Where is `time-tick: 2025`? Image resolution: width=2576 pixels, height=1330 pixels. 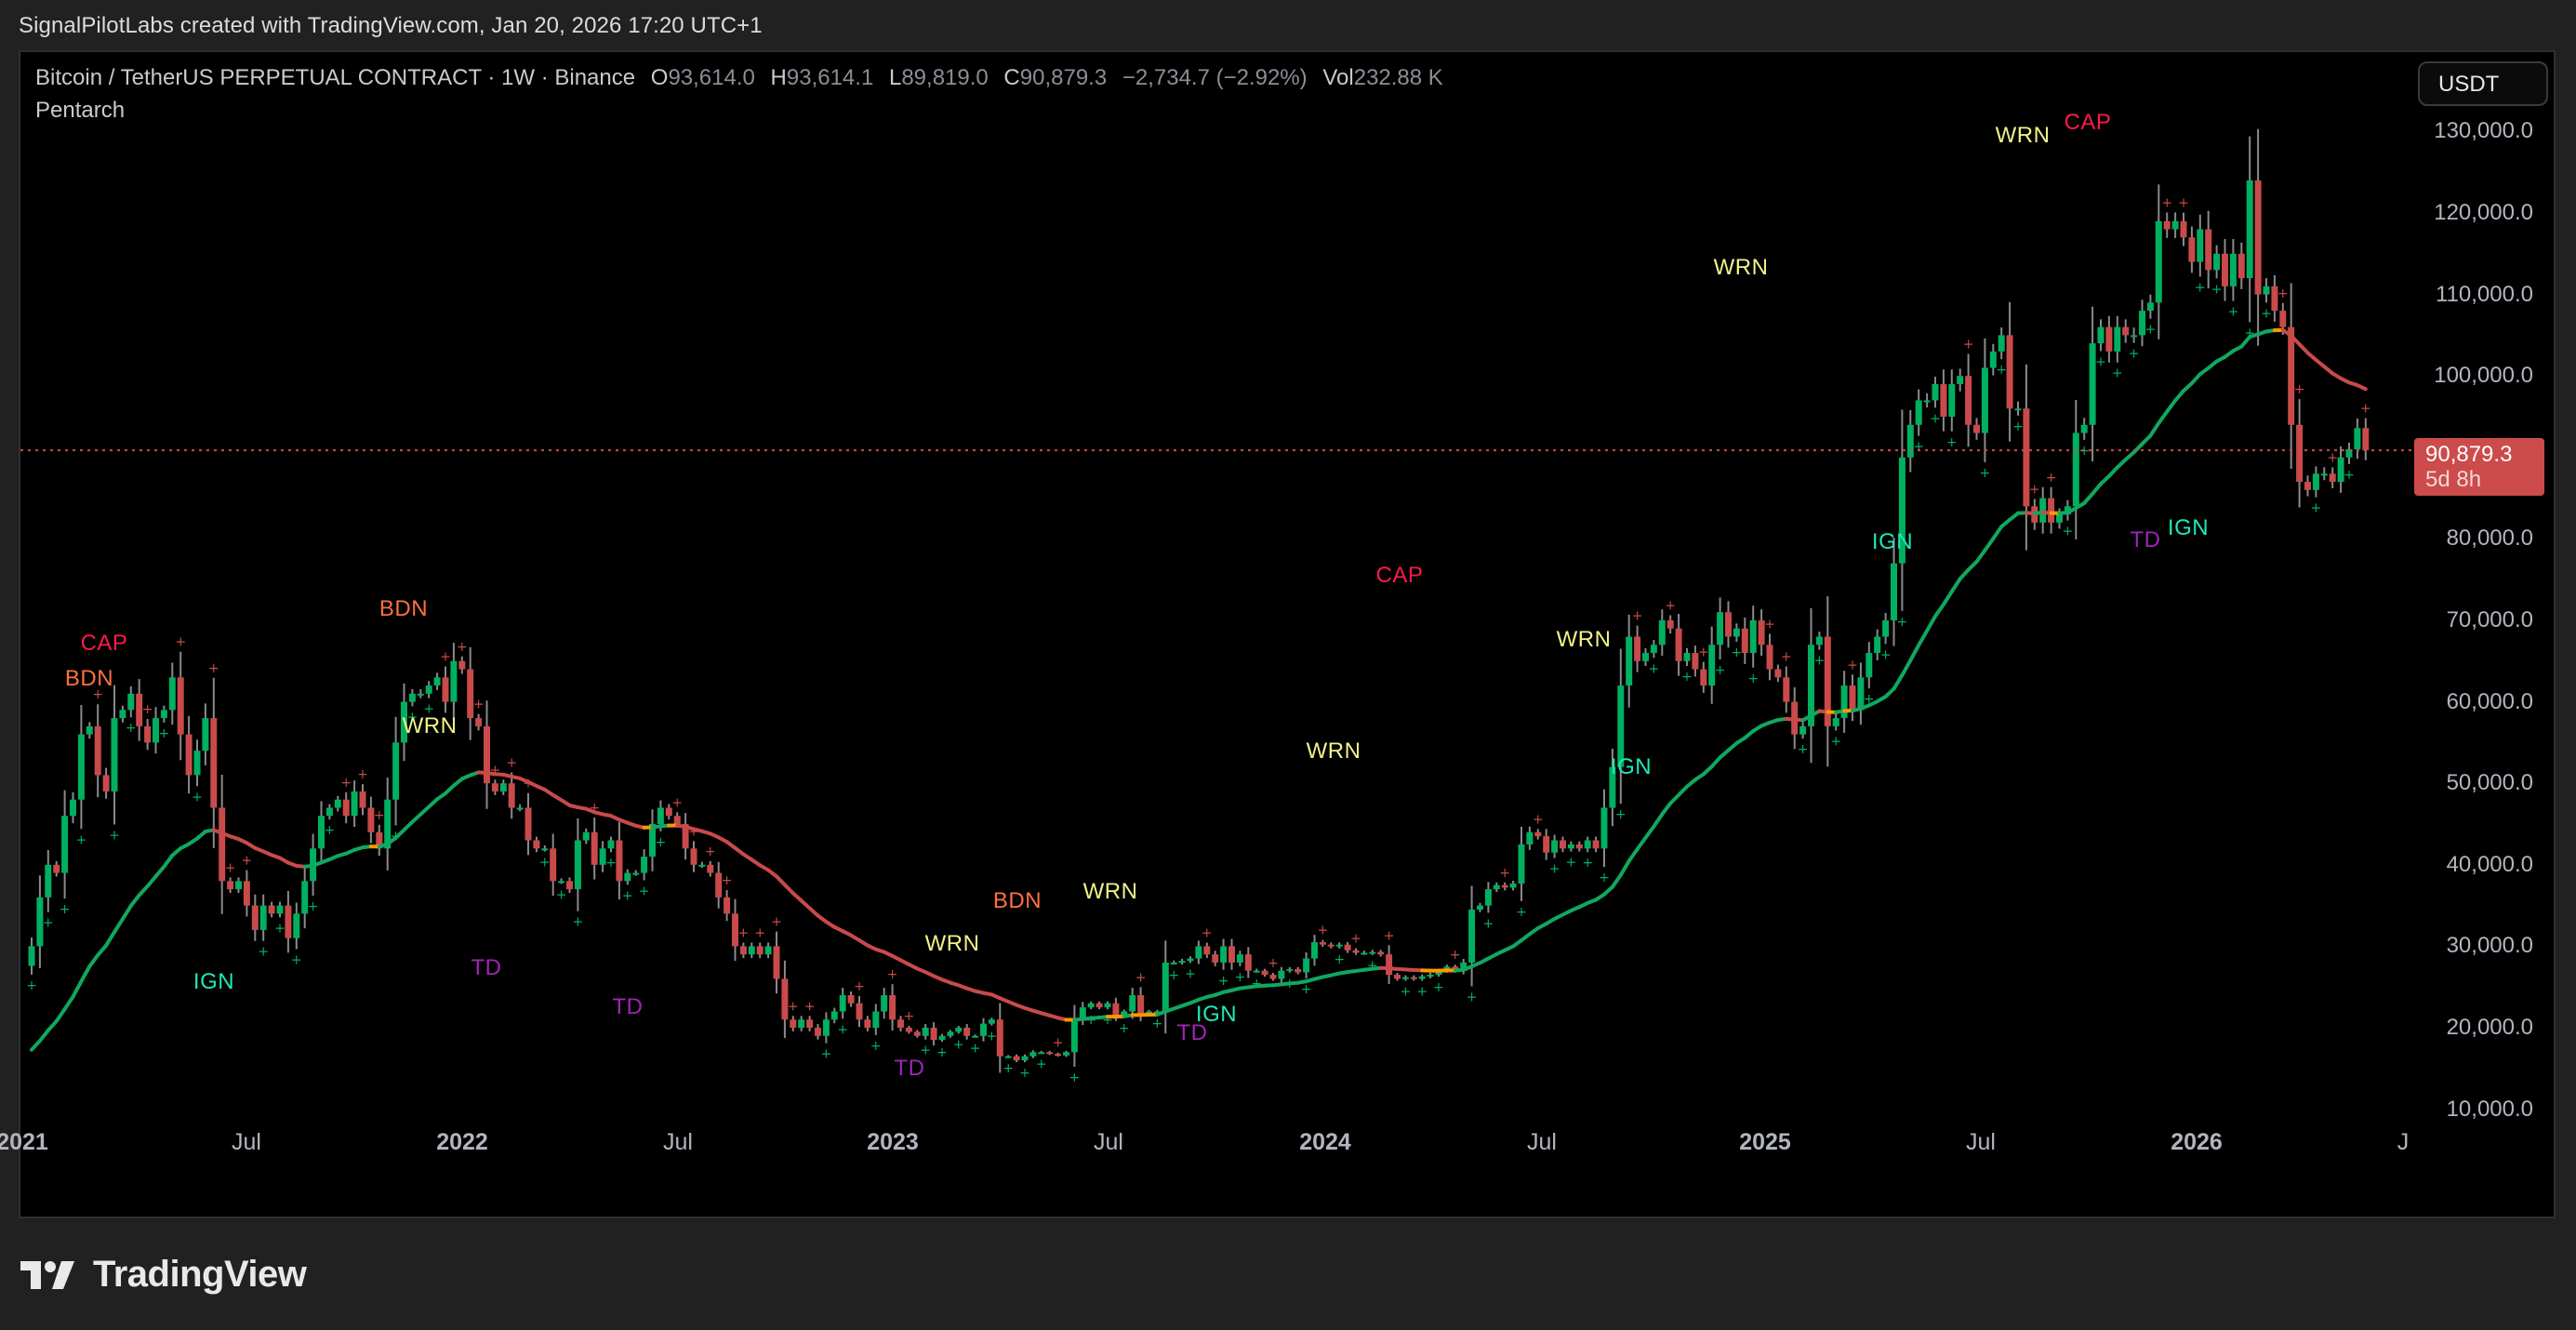
time-tick: 2025 is located at coordinates (1765, 1142).